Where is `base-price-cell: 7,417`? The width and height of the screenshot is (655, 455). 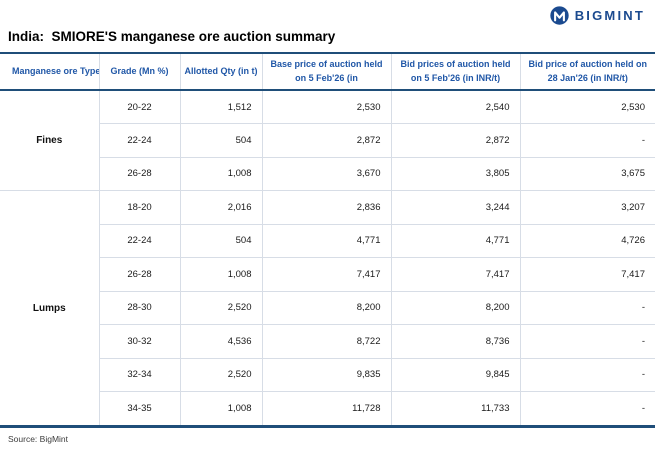 base-price-cell: 7,417 is located at coordinates (326, 274).